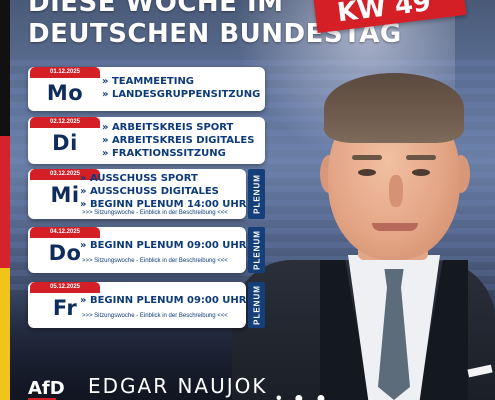 This screenshot has height=400, width=495. What do you see at coordinates (5, 68) in the screenshot?
I see `flag-black-band` at bounding box center [5, 68].